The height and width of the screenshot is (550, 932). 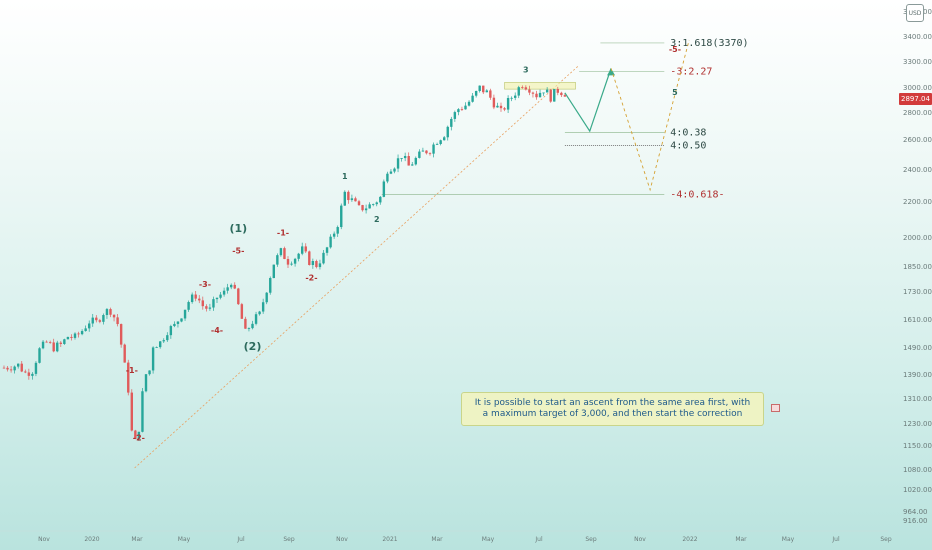 I want to click on price-tick-label: 964.00, so click(x=915, y=512).